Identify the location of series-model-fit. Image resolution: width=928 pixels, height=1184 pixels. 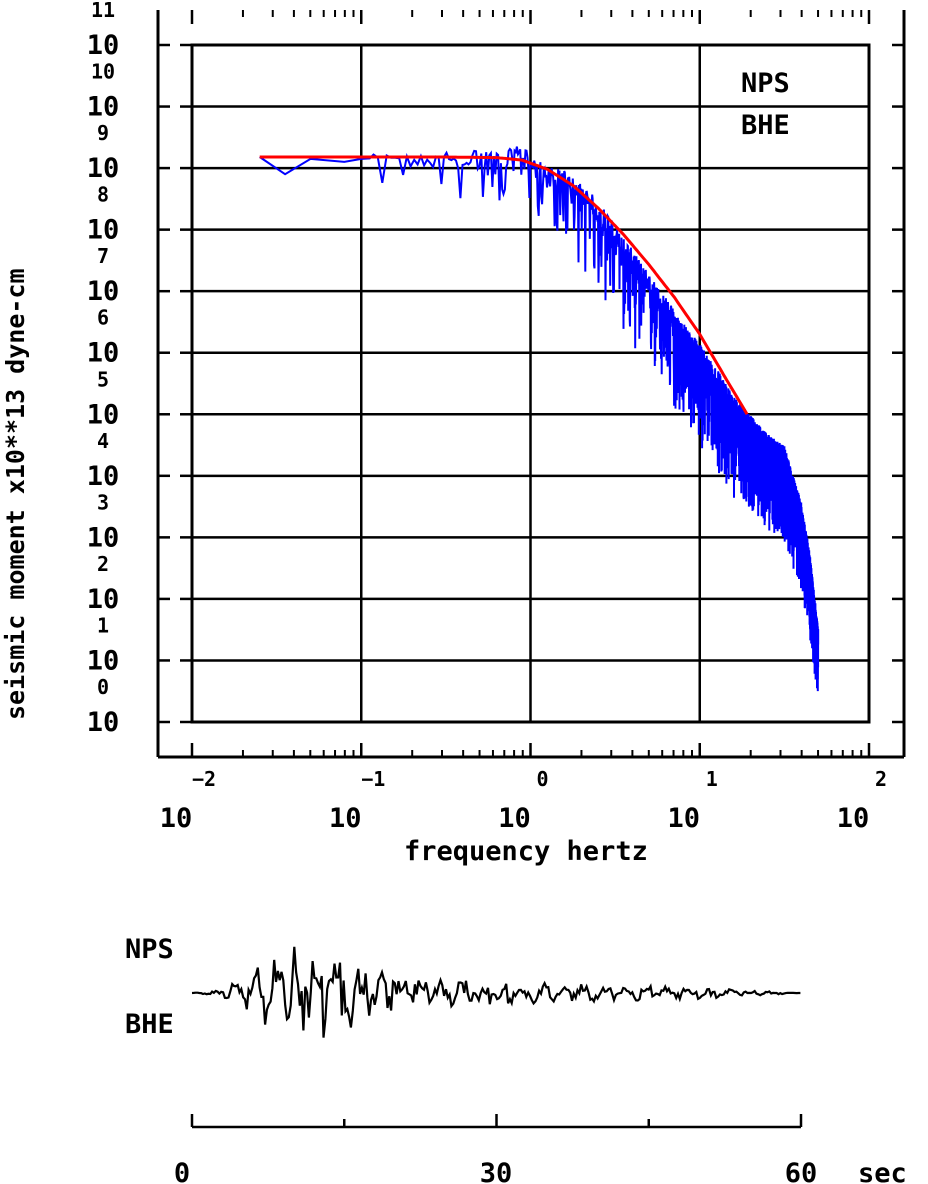
(504, 285).